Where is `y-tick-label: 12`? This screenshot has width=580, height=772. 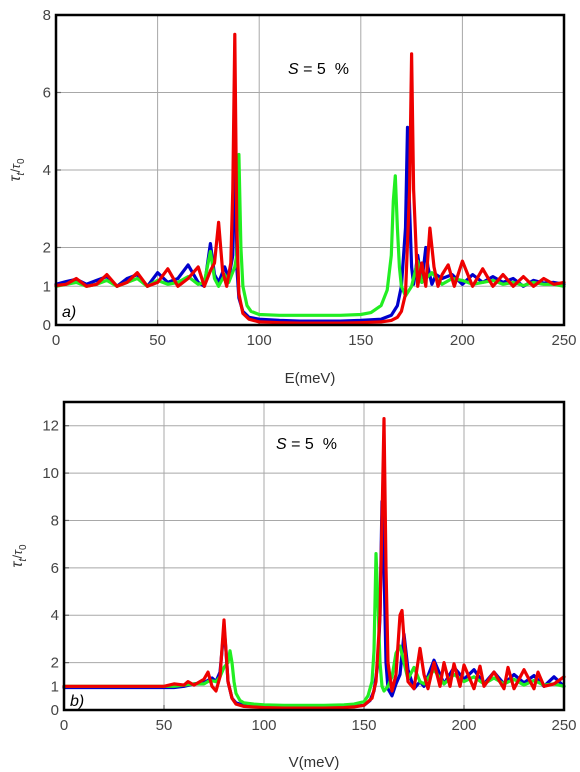 y-tick-label: 12 is located at coordinates (50, 426).